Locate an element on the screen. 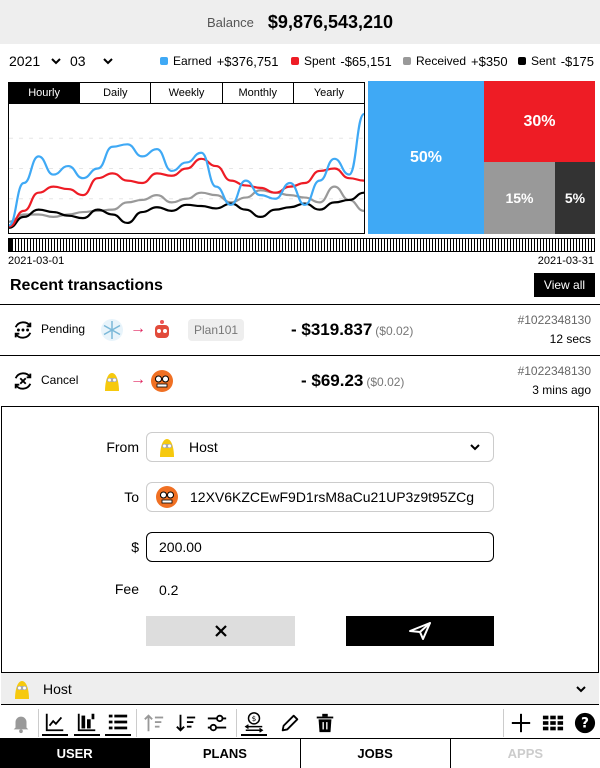 Image resolution: width=600 pixels, height=768 pixels. legend-amount: +$376,751 is located at coordinates (247, 61).